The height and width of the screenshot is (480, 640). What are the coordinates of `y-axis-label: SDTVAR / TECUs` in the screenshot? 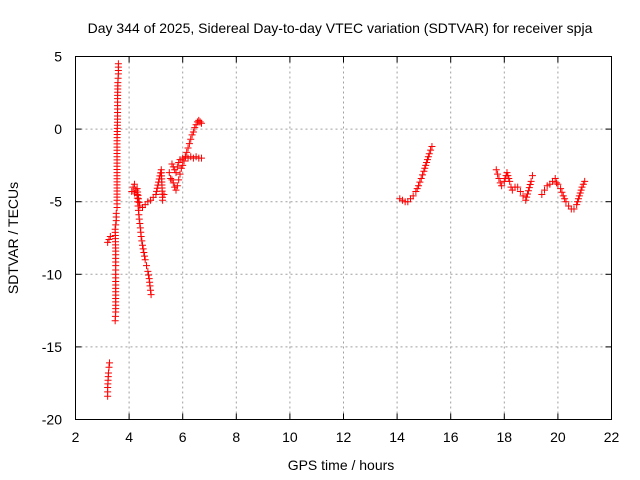 It's located at (13, 238).